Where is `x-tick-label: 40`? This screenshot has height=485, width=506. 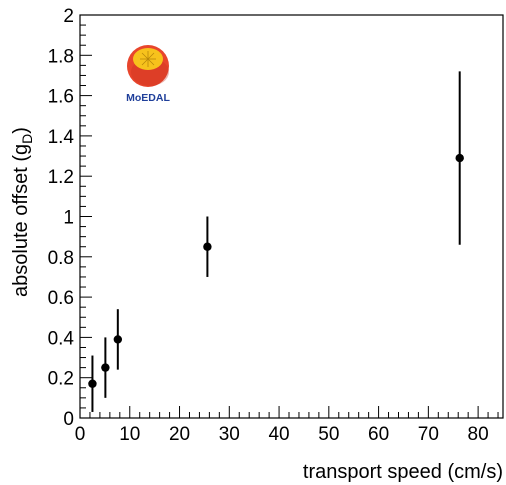
x-tick-label: 40 is located at coordinates (278, 434).